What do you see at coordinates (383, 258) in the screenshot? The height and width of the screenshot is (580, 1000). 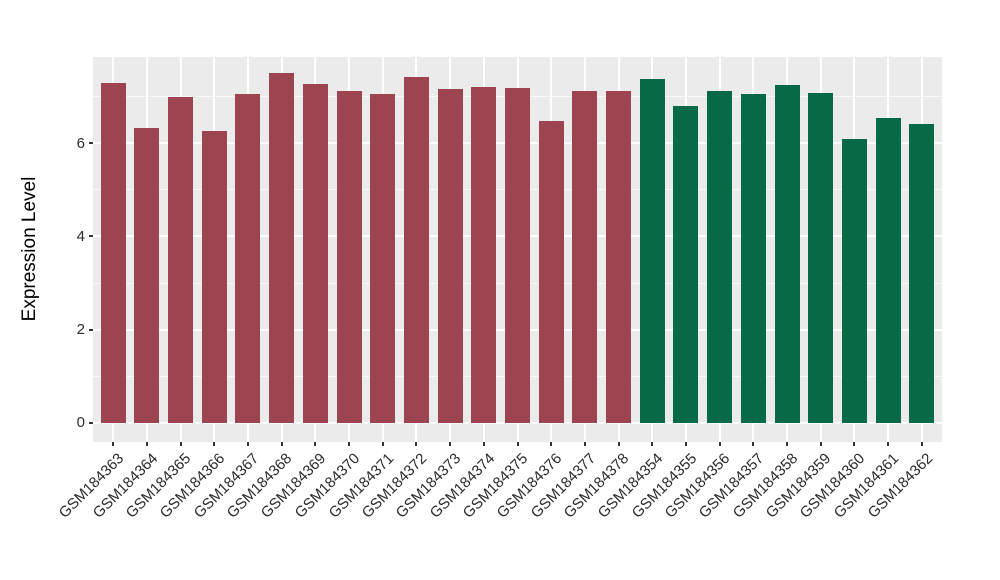 I see `bar-GSM184371` at bounding box center [383, 258].